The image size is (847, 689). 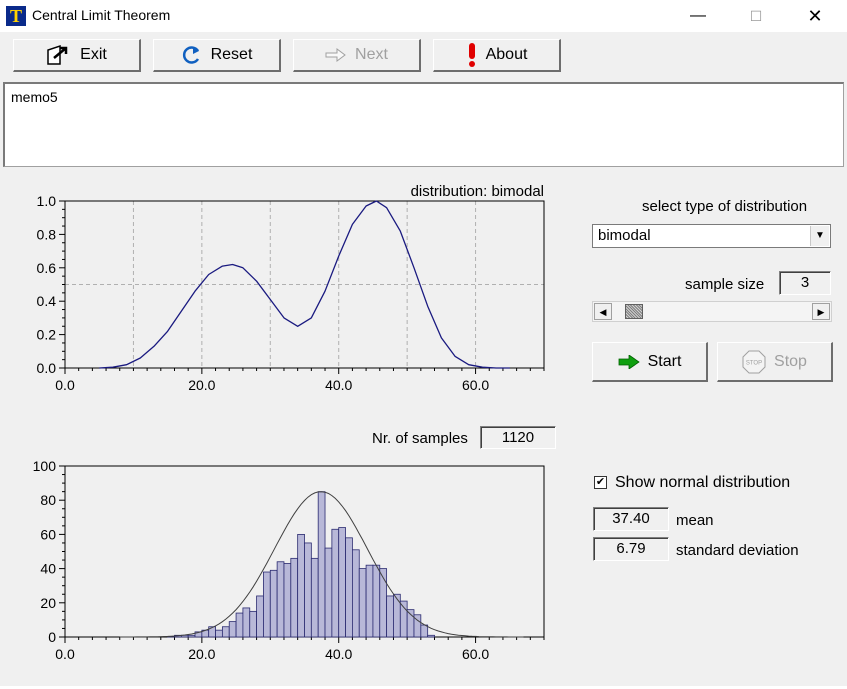 I want to click on chart-title: distribution: bimodal, so click(x=477, y=191).